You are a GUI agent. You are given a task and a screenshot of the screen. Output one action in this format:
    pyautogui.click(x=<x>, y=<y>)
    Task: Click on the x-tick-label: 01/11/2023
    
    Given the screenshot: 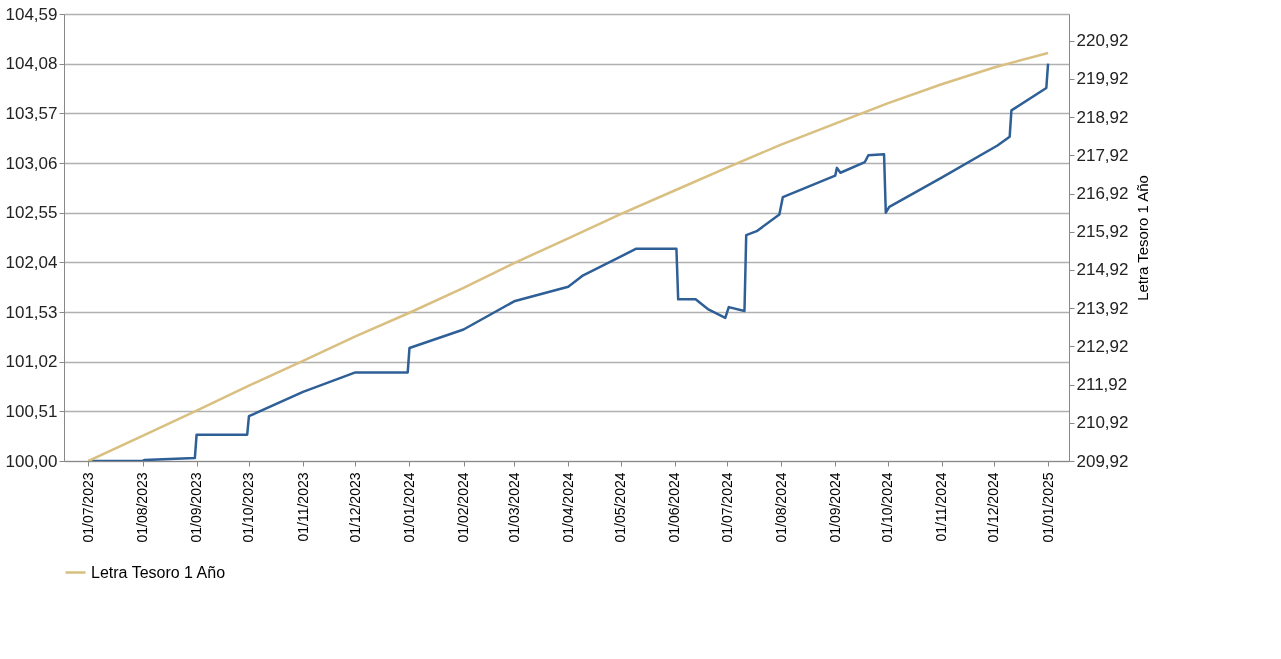 What is the action you would take?
    pyautogui.click(x=302, y=507)
    